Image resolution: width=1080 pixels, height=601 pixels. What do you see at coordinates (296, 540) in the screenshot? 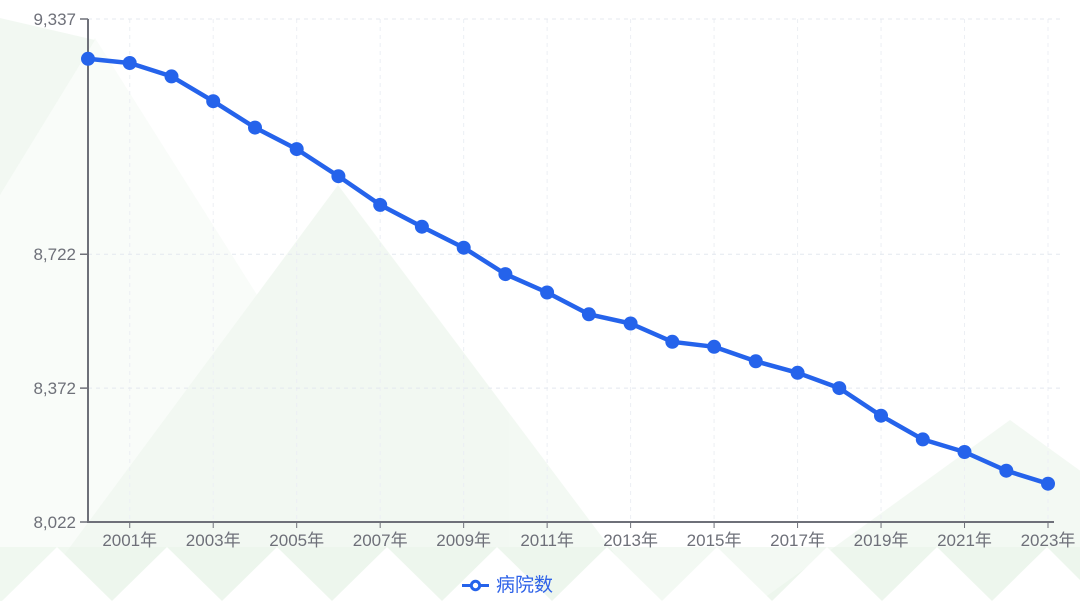
I see `x-axis-label: 2005年` at bounding box center [296, 540].